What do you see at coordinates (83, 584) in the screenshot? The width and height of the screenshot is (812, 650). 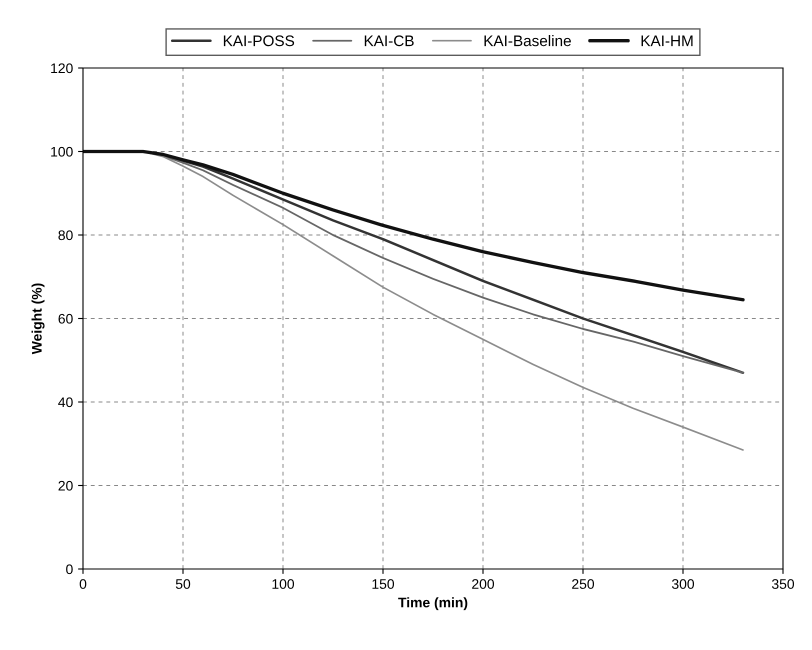 I see `x-tick-label: 0` at bounding box center [83, 584].